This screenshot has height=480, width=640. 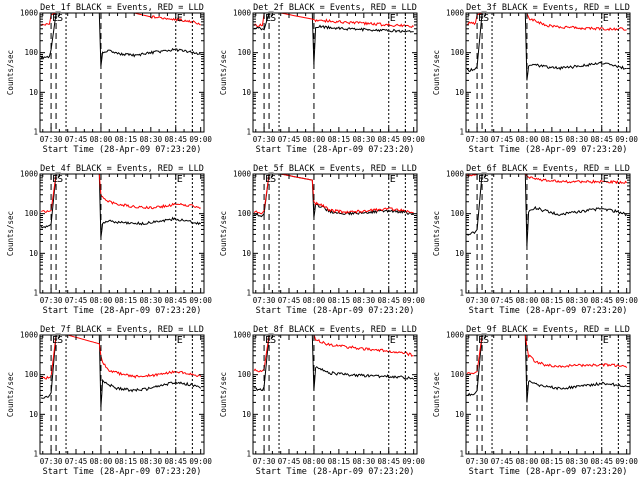 I want to click on panel-title: Det_6f BLACK = Events, RED = LLD, so click(x=548, y=169).